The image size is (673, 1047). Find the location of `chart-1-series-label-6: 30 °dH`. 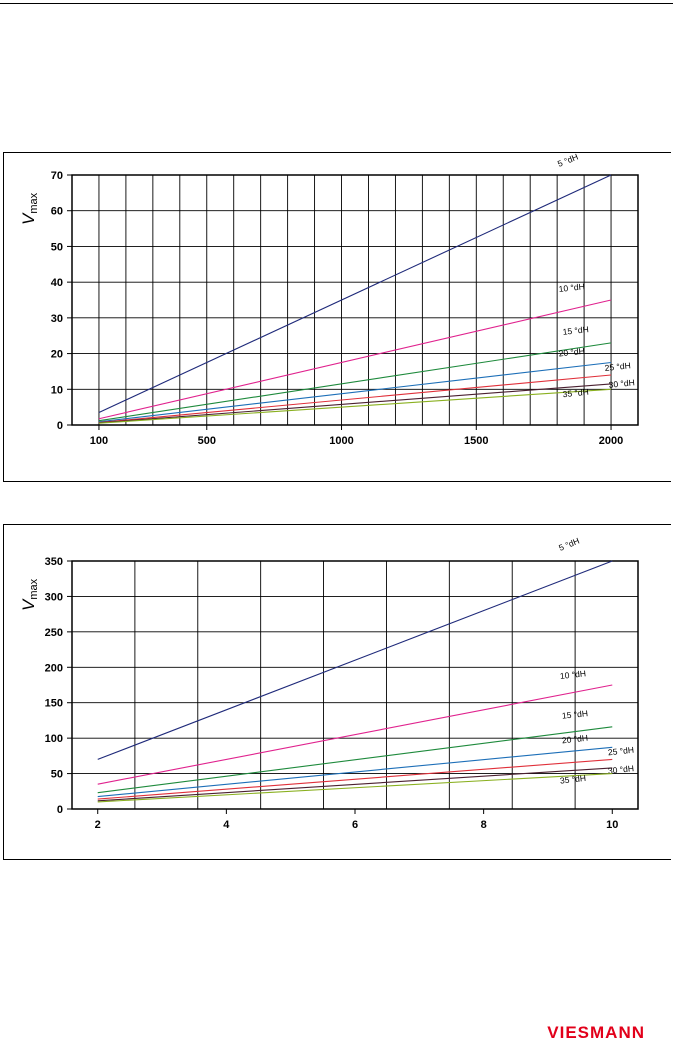

chart-1-series-label-6: 30 °dH is located at coordinates (621, 383).